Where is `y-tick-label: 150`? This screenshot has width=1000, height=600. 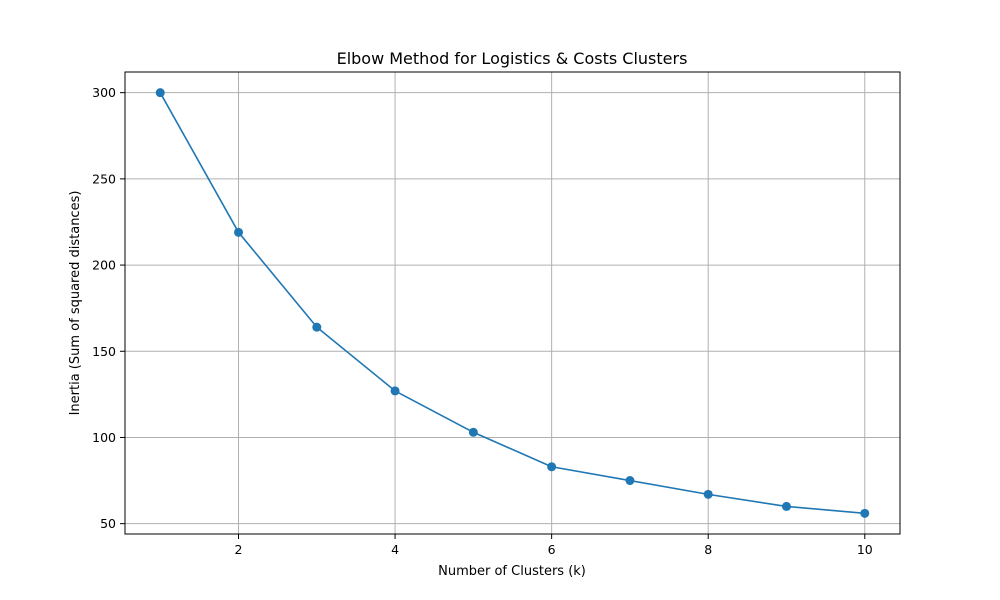 y-tick-label: 150 is located at coordinates (104, 351).